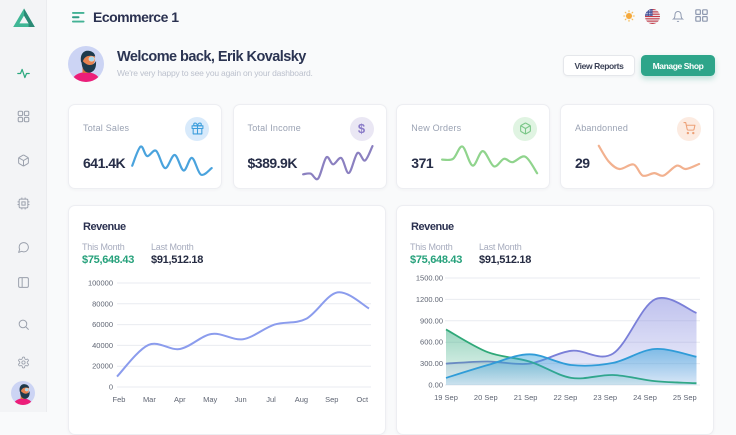 The width and height of the screenshot is (736, 435). I want to click on svg-text: 300.00, so click(431, 363).